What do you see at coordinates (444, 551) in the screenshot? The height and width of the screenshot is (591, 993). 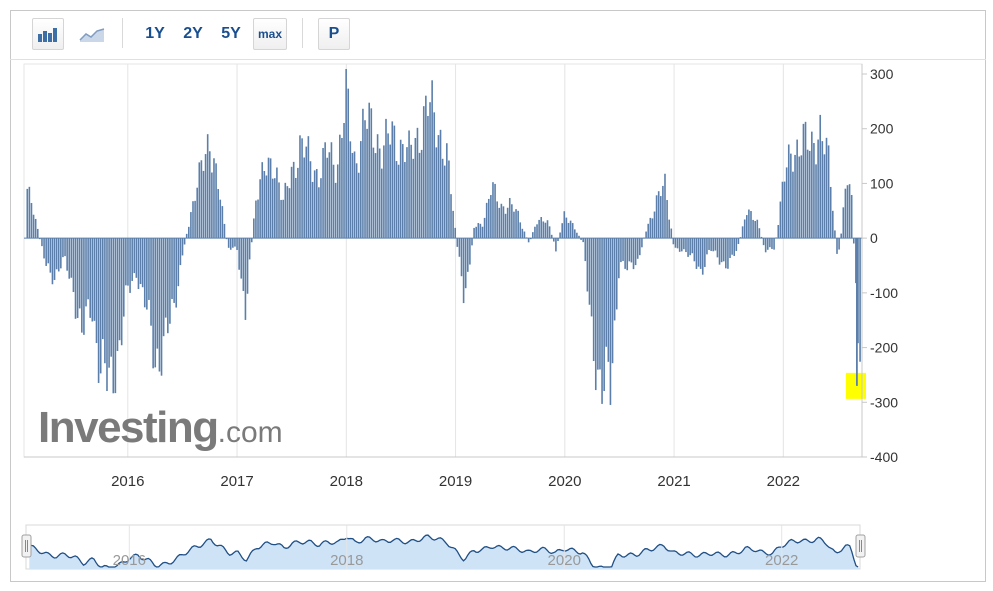 I see `navigator-line` at bounding box center [444, 551].